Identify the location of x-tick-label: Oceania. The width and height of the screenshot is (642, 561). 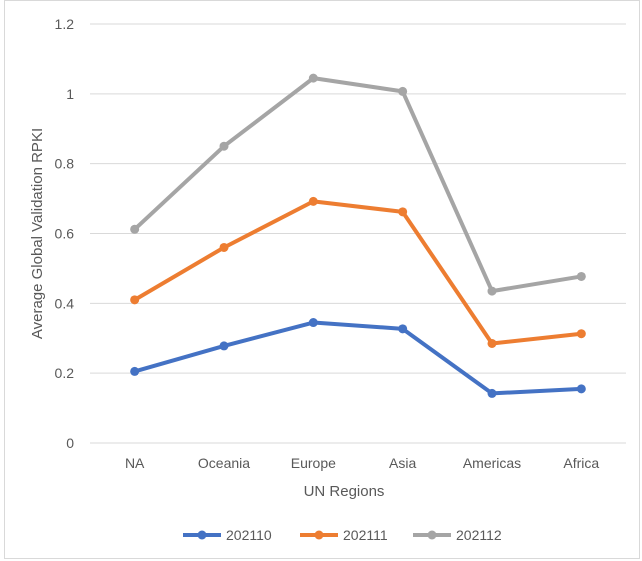
(224, 463).